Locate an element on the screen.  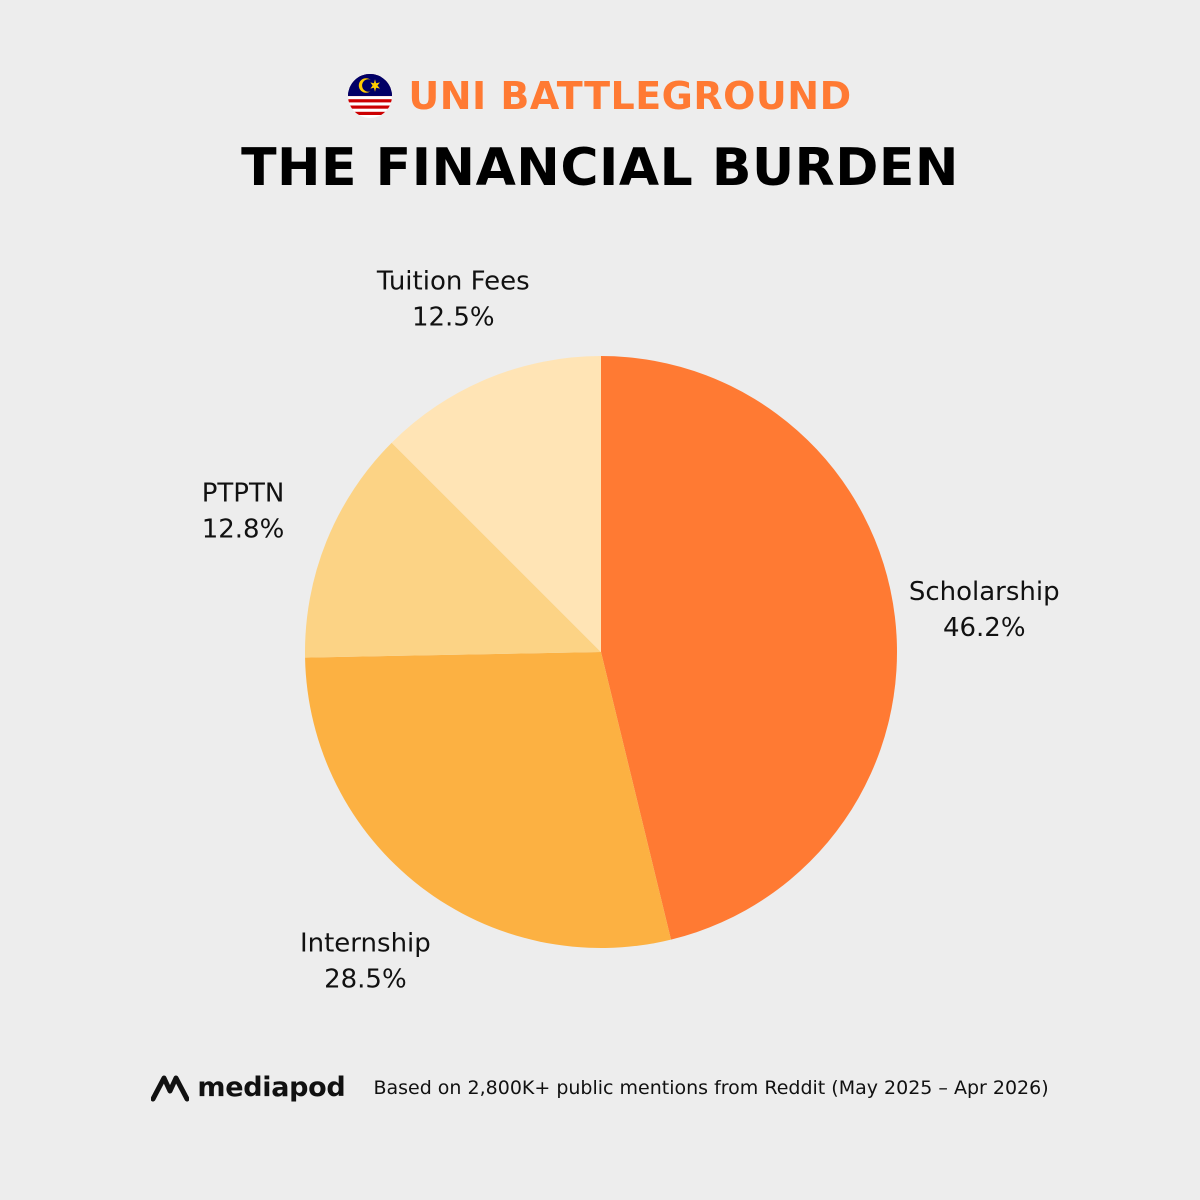
malaysia-flag-icon is located at coordinates (370, 96).